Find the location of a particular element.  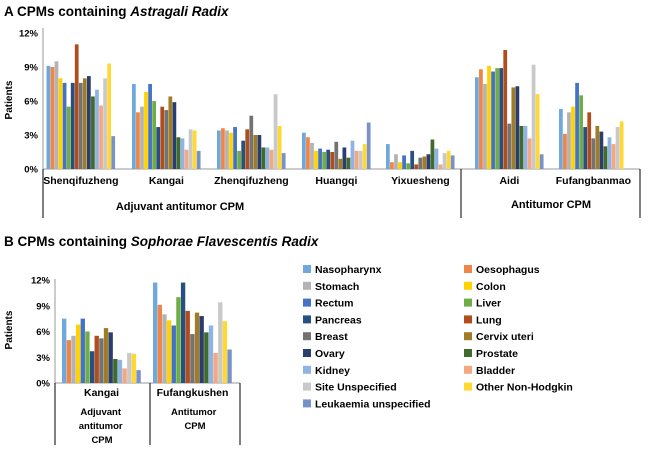

bar-fufangkushen-other-non-hodgkin is located at coordinates (225, 352).